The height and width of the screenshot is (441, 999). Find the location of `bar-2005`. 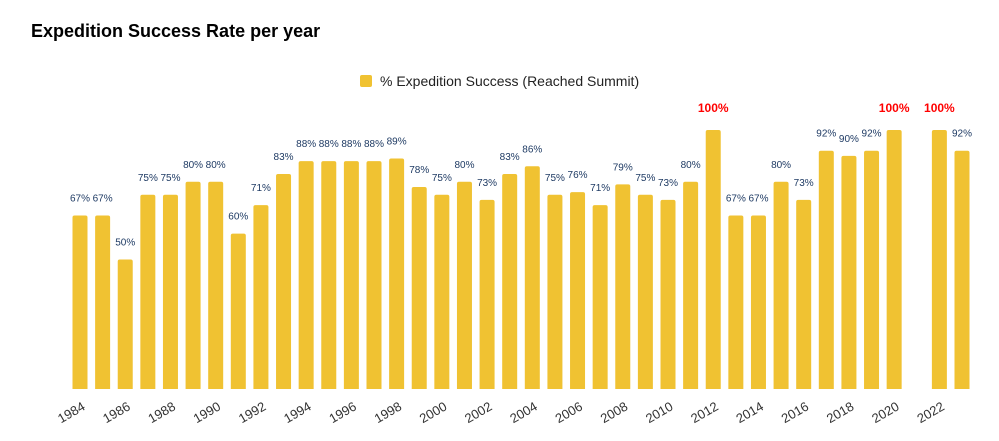

bar-2005 is located at coordinates (555, 291).